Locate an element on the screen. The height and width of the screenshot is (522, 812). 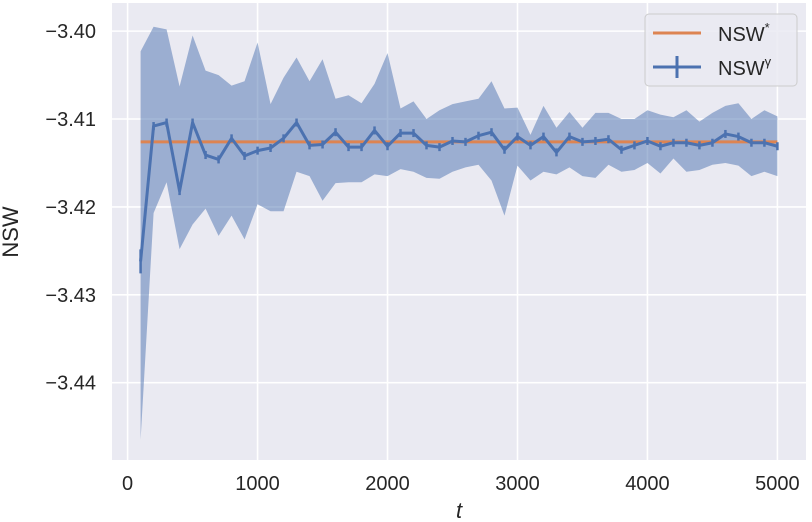
y-axis-label: NSW is located at coordinates (11, 232).